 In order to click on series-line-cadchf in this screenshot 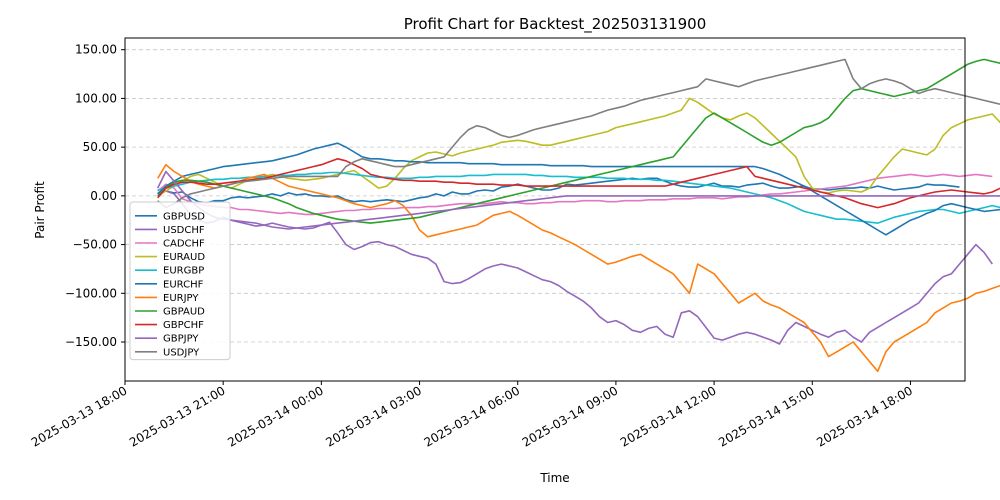, I will do `click(575, 194)`.